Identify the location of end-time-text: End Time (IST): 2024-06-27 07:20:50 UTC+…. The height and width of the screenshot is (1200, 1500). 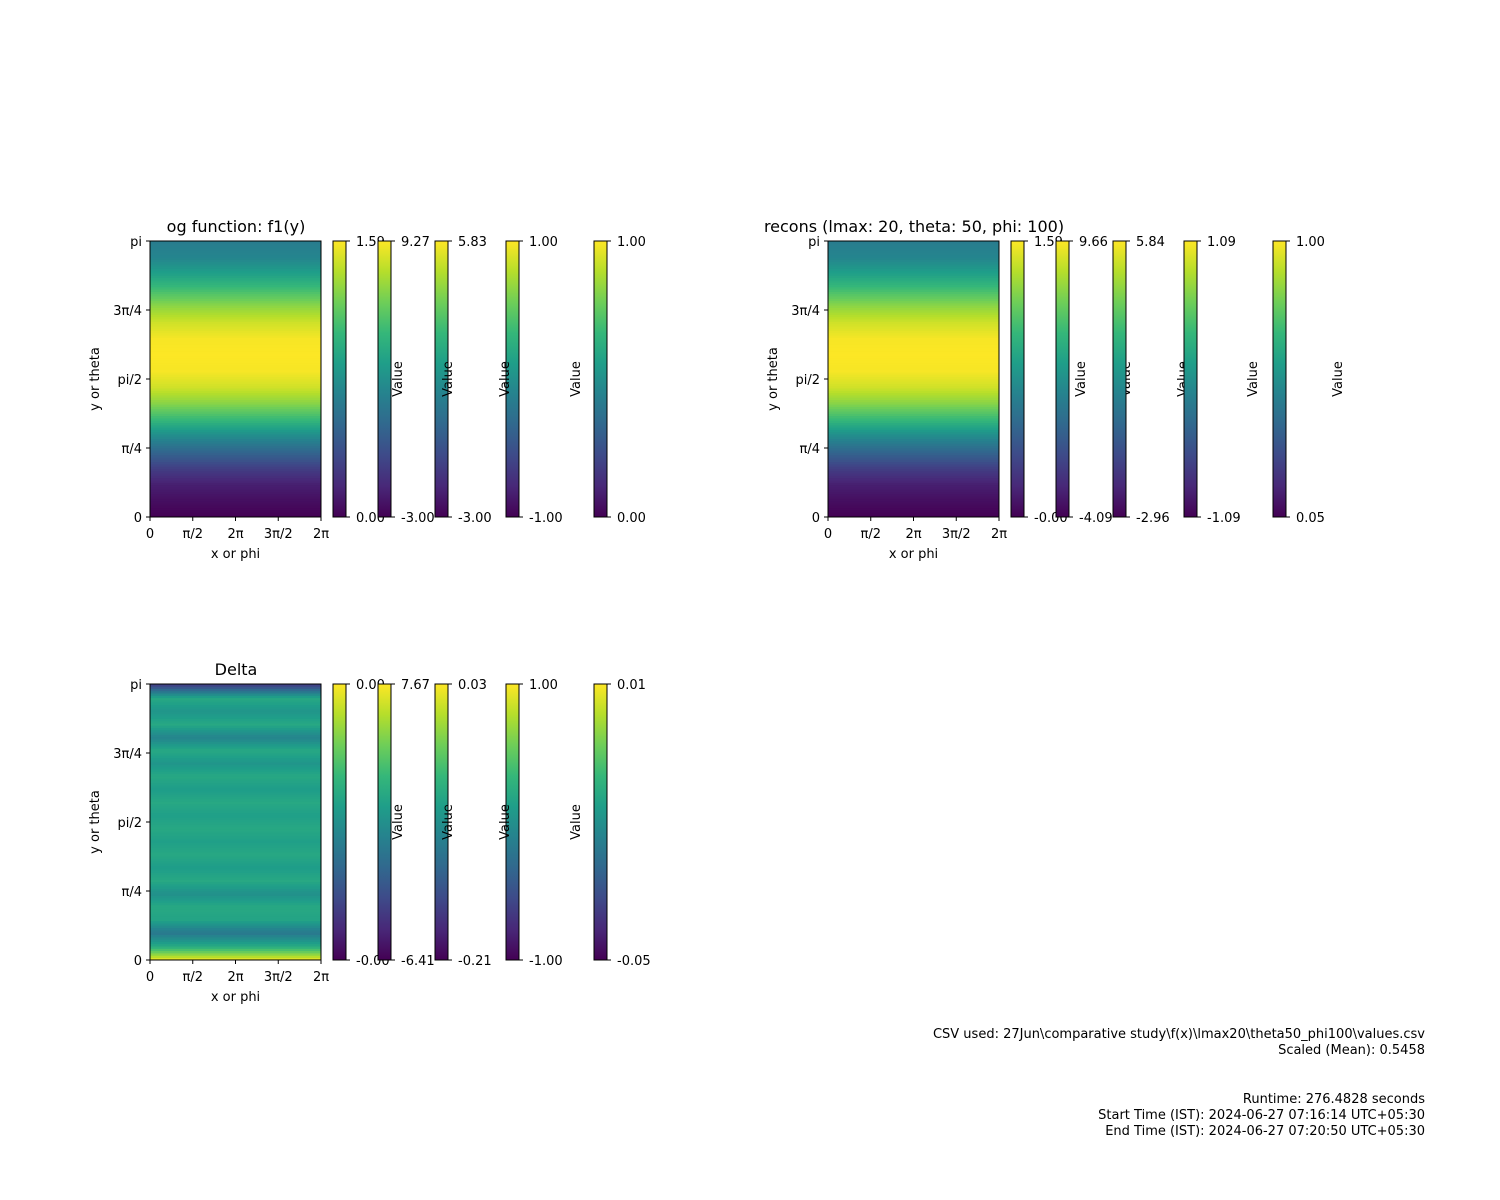
(1265, 1131).